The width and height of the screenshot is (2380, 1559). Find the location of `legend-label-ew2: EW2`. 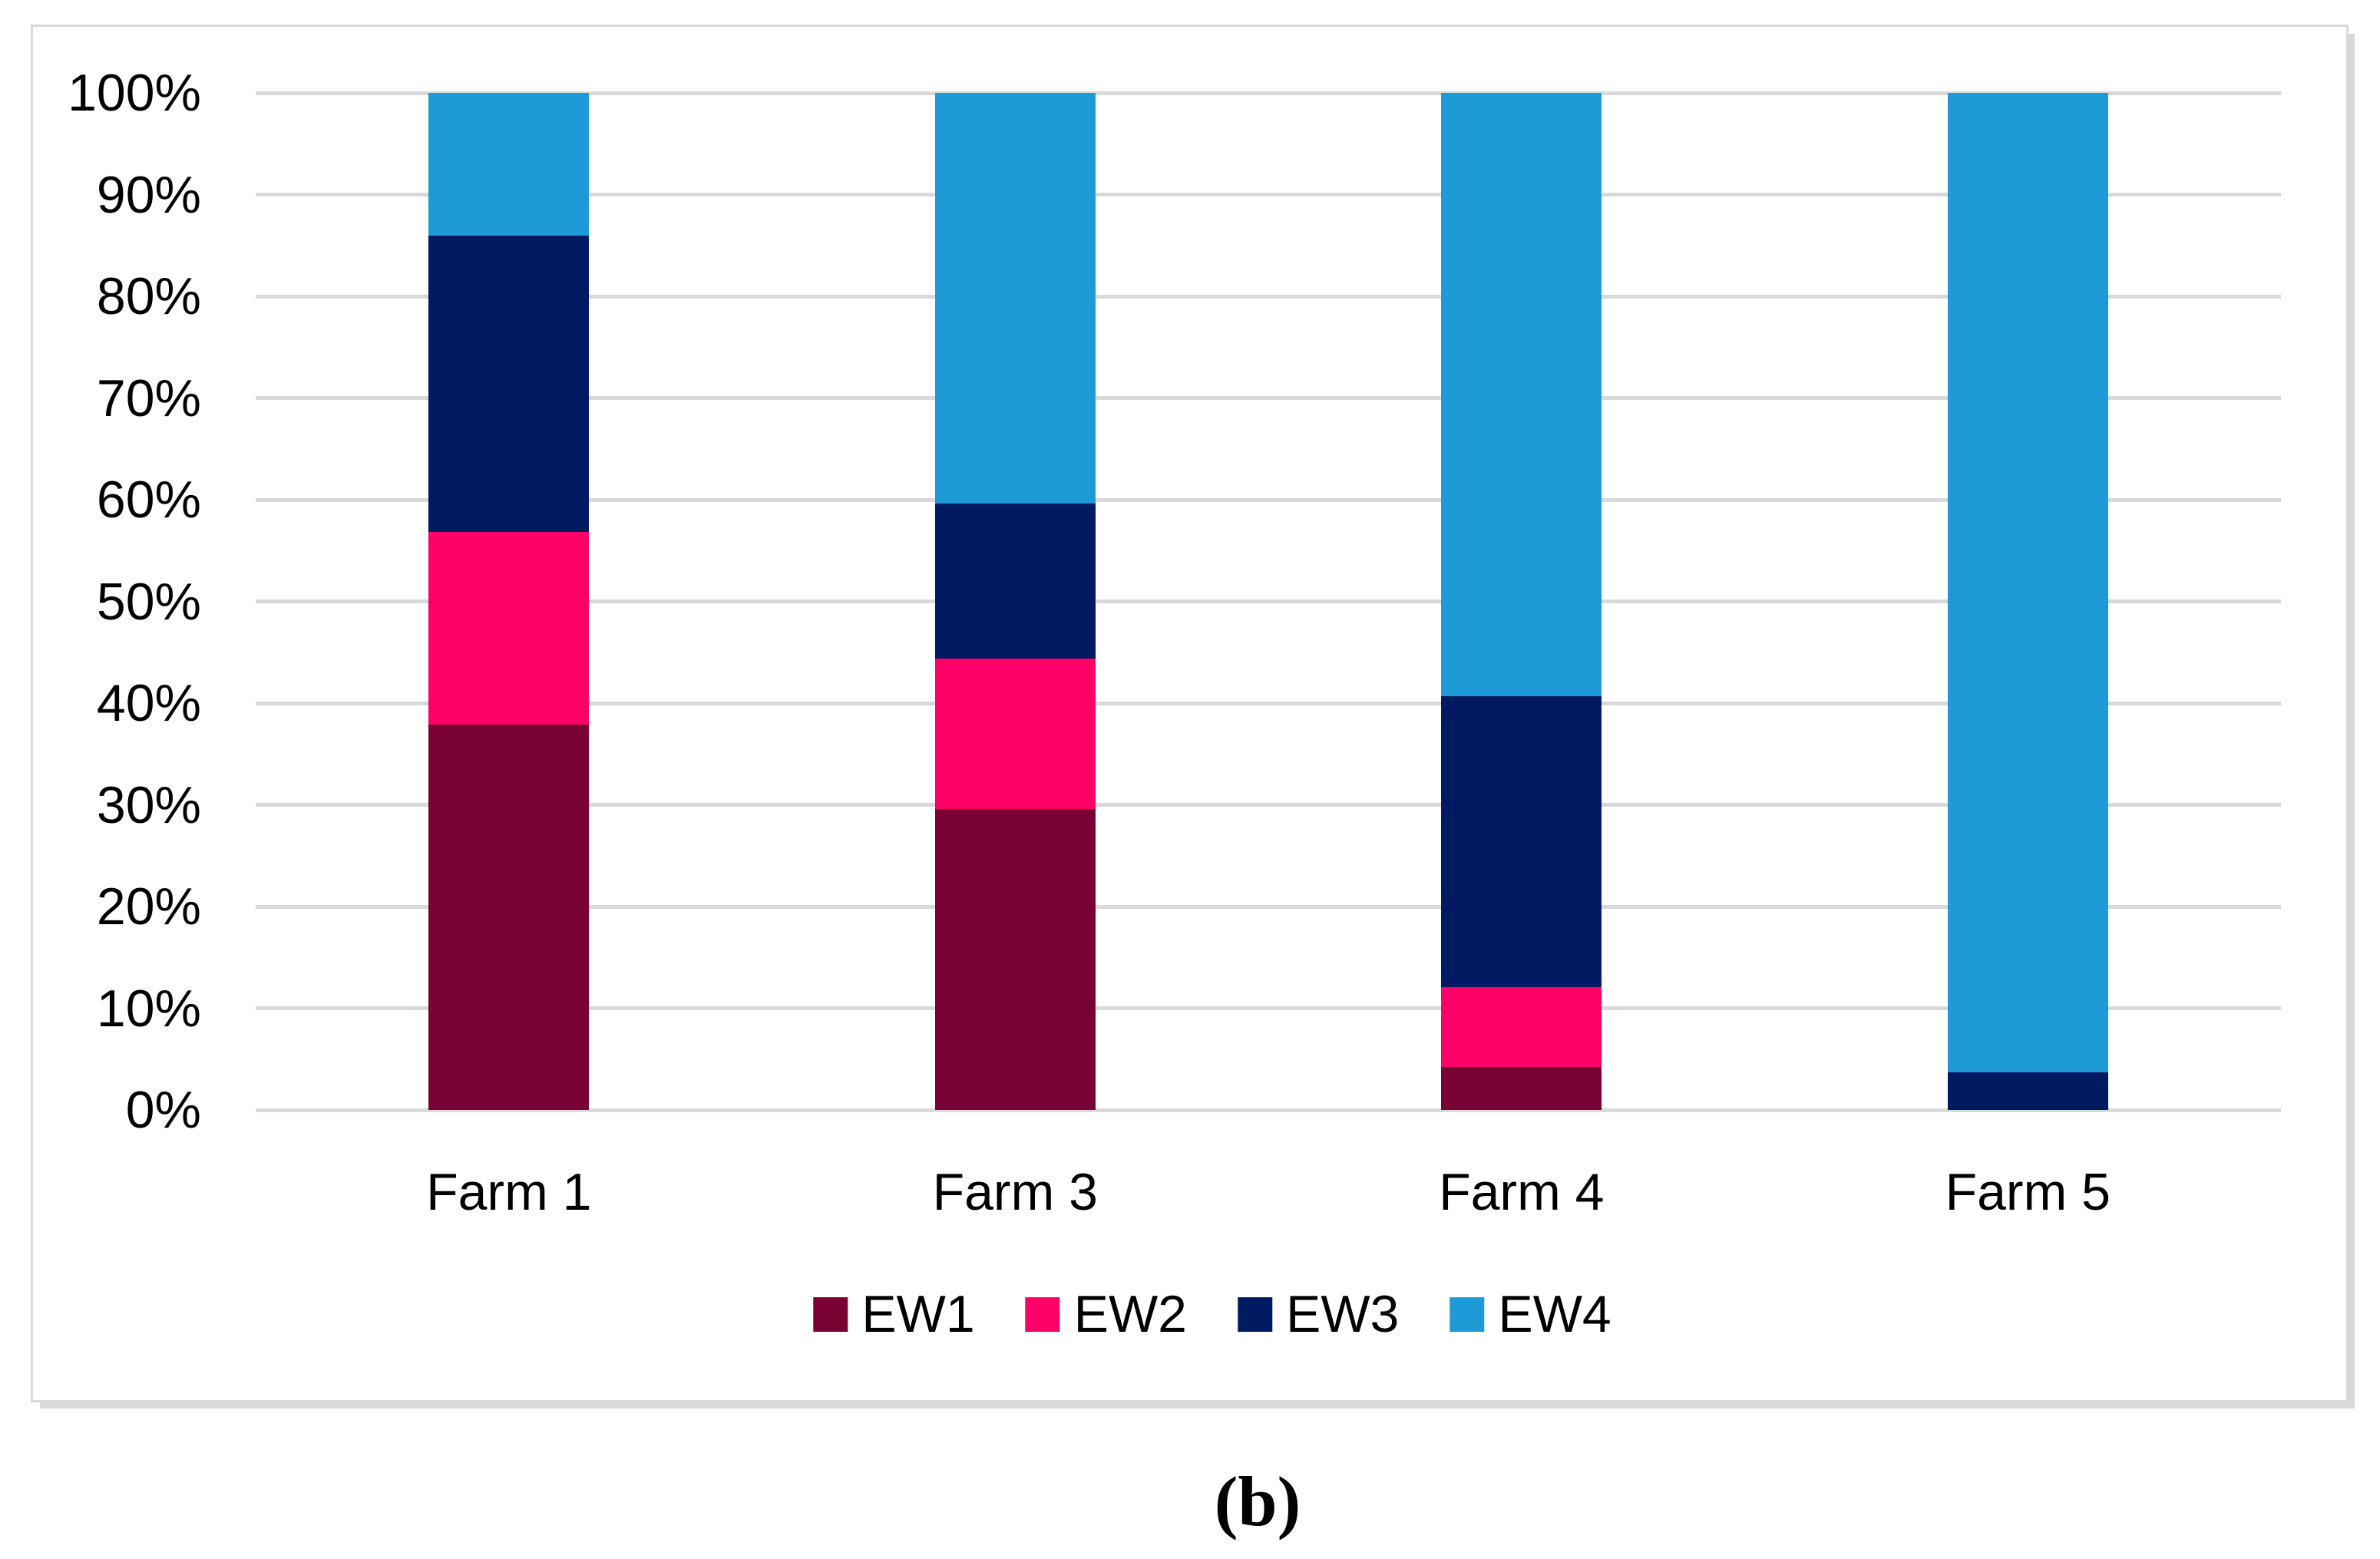

legend-label-ew2: EW2 is located at coordinates (1130, 1314).